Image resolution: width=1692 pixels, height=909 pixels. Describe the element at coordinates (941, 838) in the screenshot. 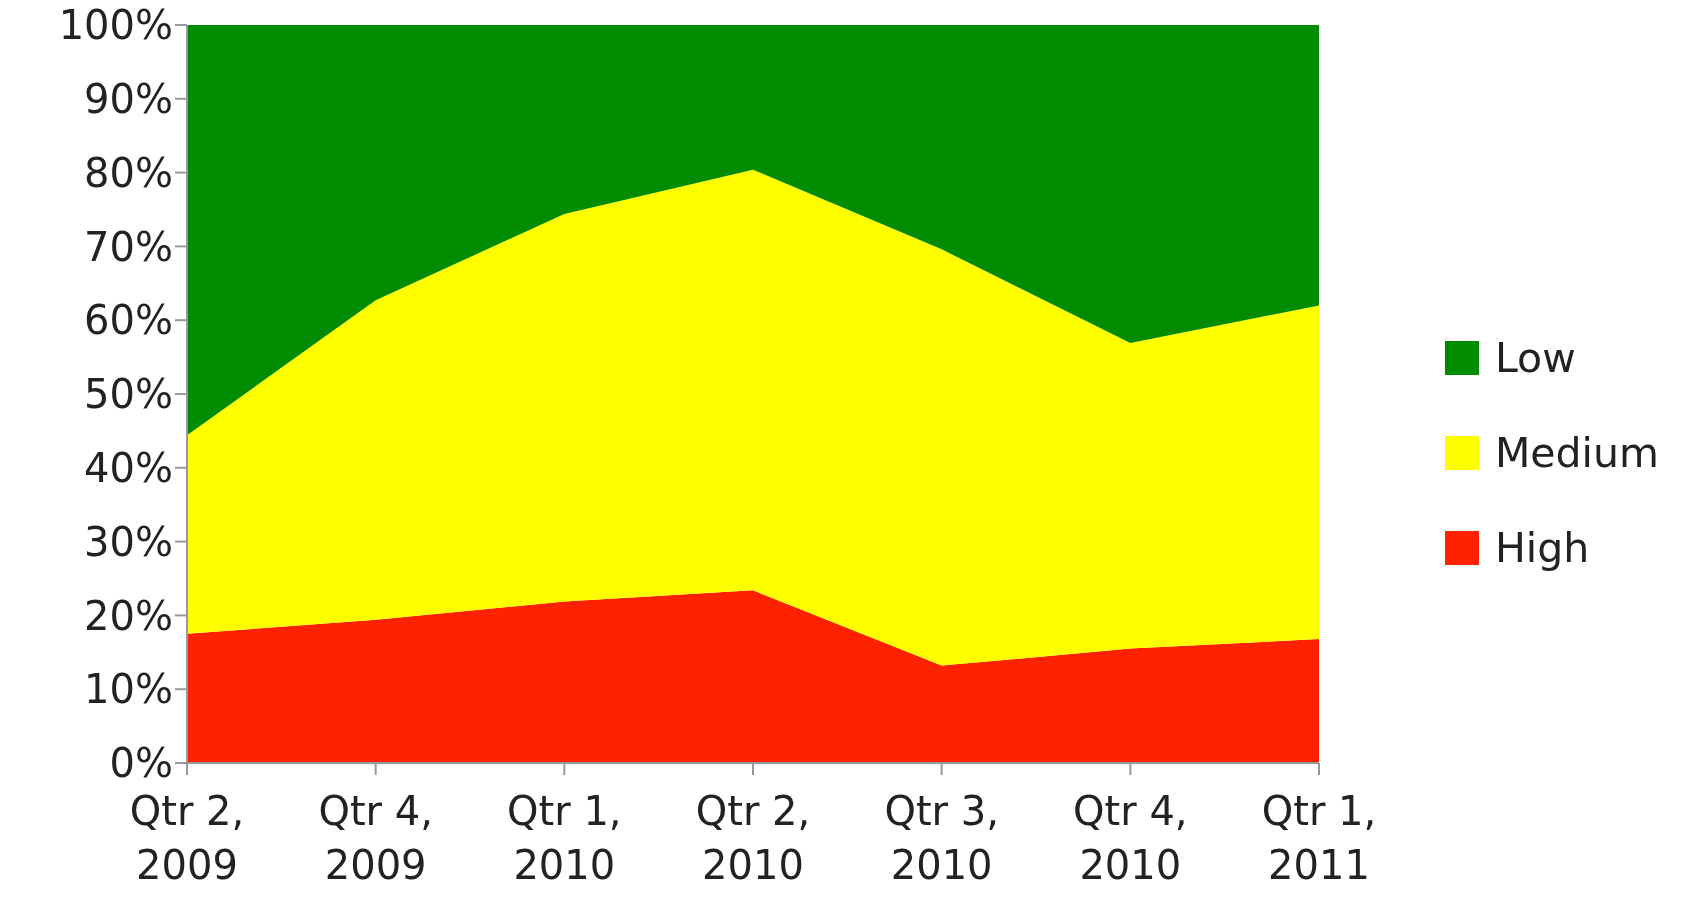

I see `x-tick-label: Qtr 3, 2010` at that location.